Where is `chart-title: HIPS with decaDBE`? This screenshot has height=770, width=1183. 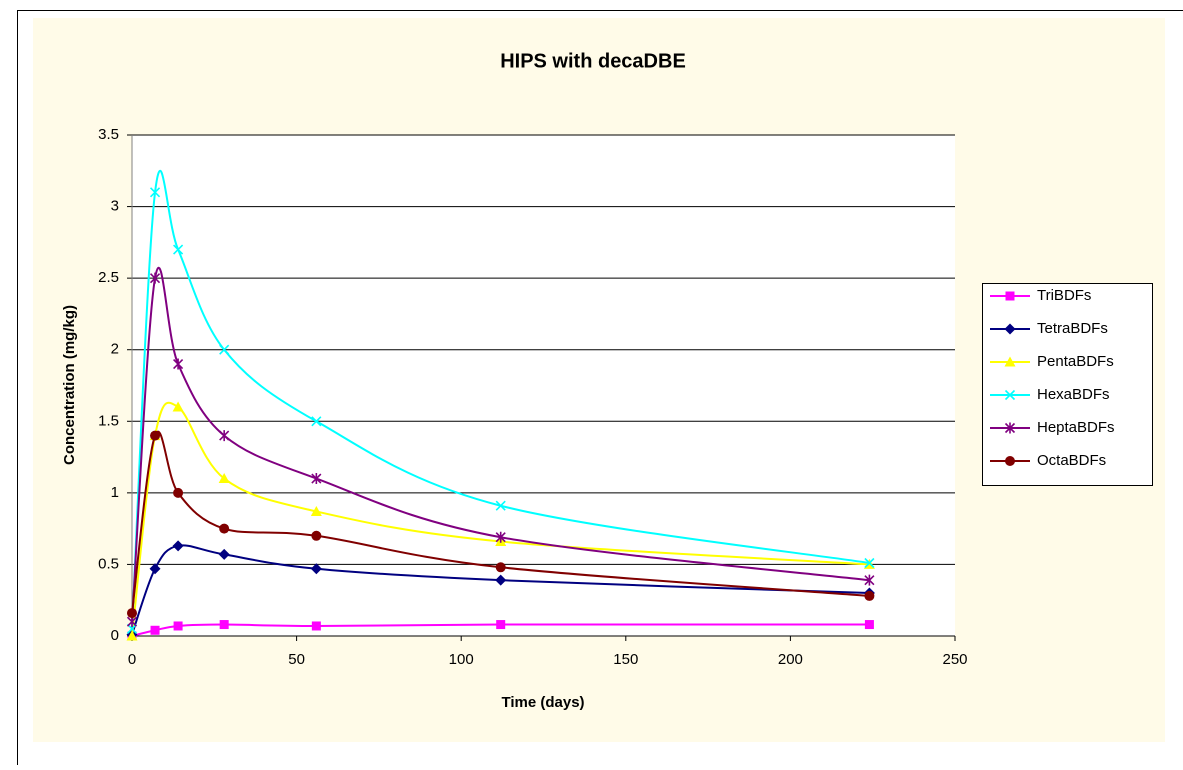
chart-title: HIPS with decaDBE is located at coordinates (593, 61).